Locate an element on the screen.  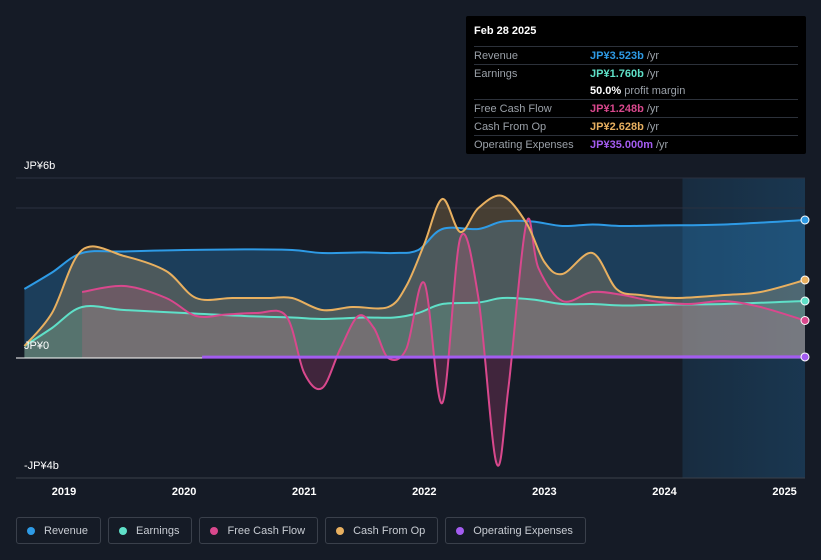
legend-item-operating-expenses: Operating Expenses is located at coordinates (515, 530).